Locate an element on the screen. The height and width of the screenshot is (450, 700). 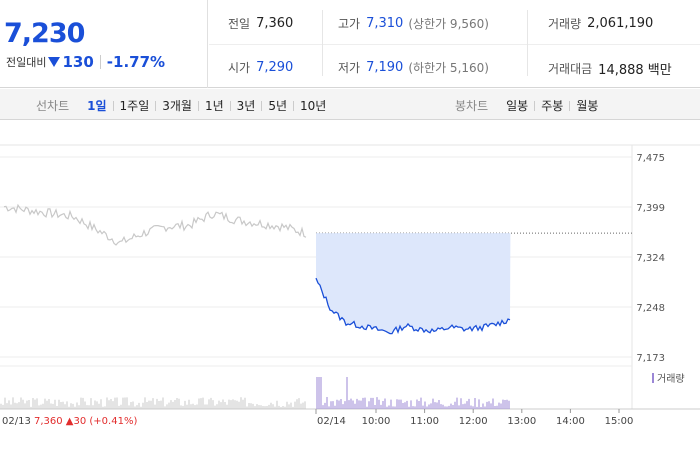
open-row: 시가 7,290 is located at coordinates (260, 67).